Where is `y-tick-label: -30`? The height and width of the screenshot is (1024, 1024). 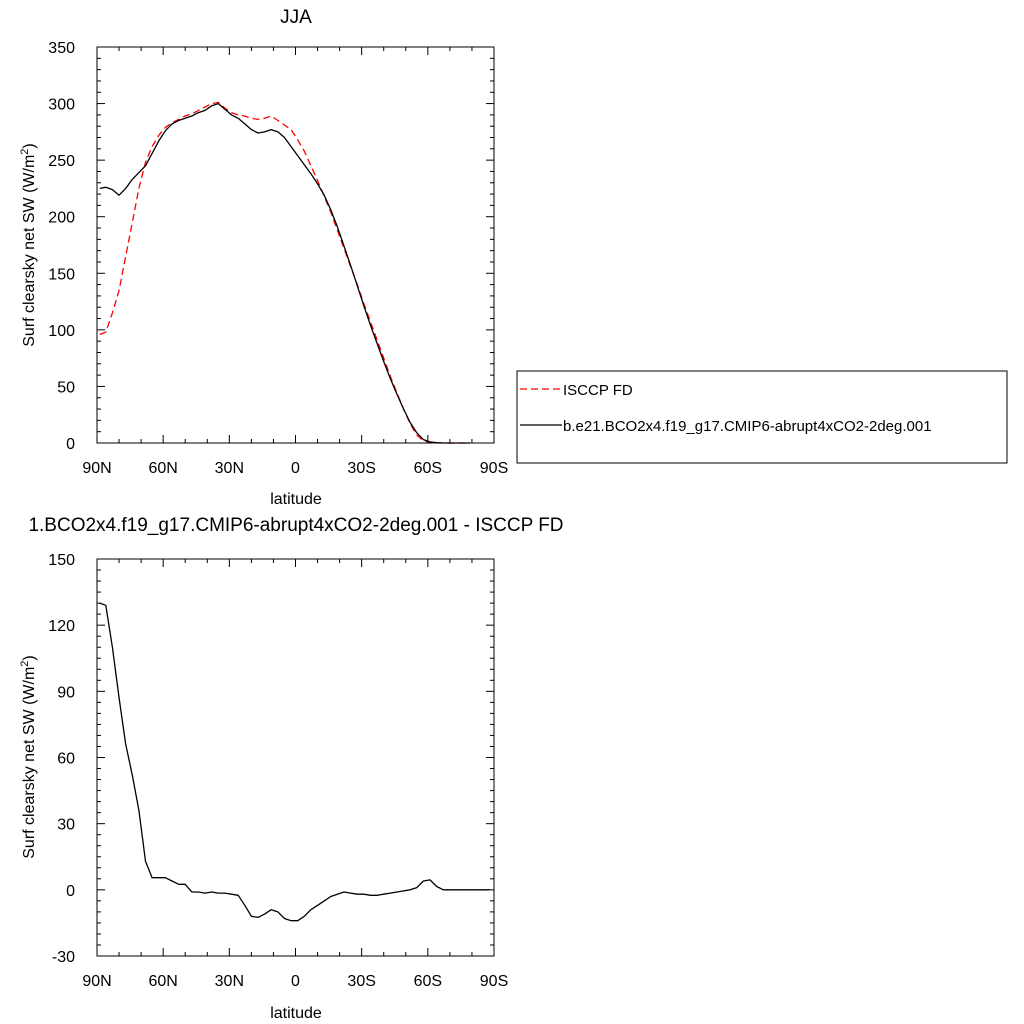 y-tick-label: -30 is located at coordinates (63, 957).